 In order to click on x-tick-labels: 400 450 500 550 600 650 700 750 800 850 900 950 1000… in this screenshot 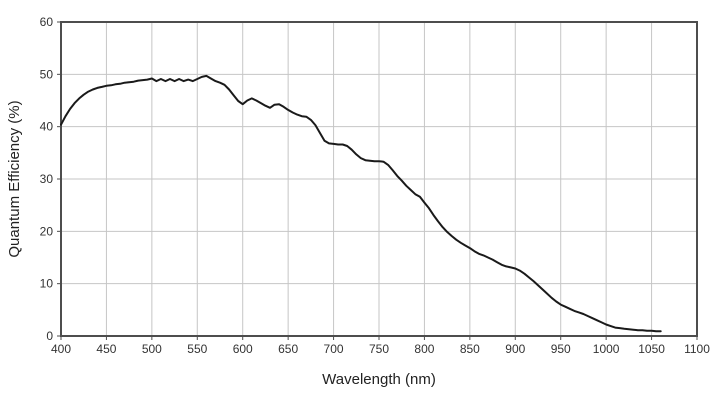, I will do `click(380, 349)`.